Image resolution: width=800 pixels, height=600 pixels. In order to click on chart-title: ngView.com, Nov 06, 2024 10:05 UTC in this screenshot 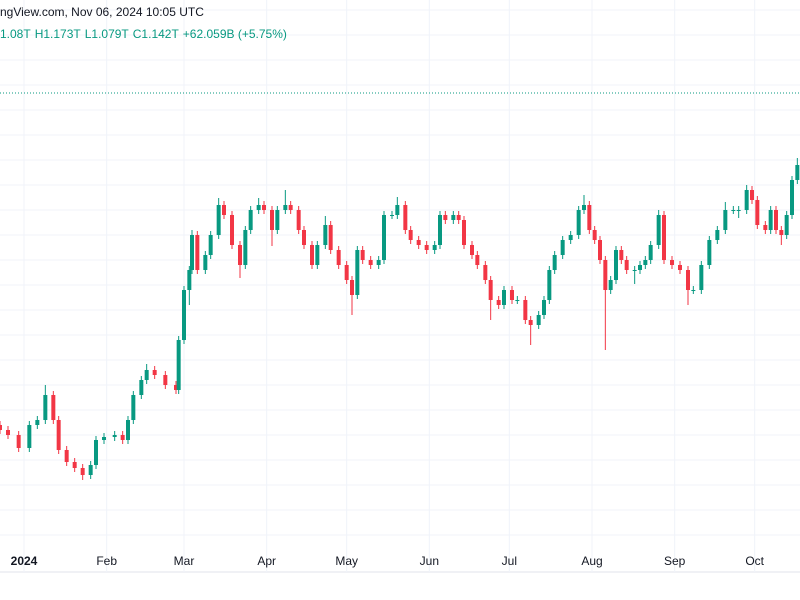, I will do `click(102, 12)`.